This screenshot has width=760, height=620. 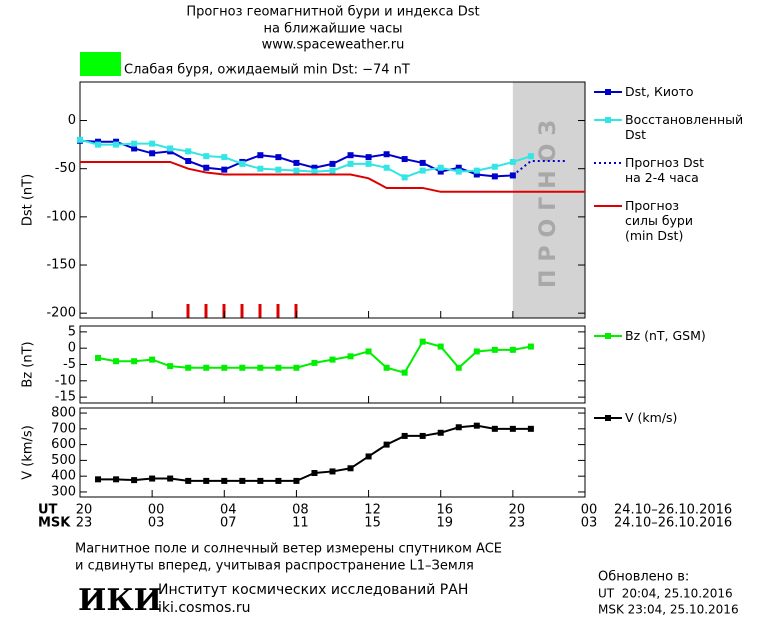 What do you see at coordinates (61, 313) in the screenshot?
I see `y-tick-label: -200` at bounding box center [61, 313].